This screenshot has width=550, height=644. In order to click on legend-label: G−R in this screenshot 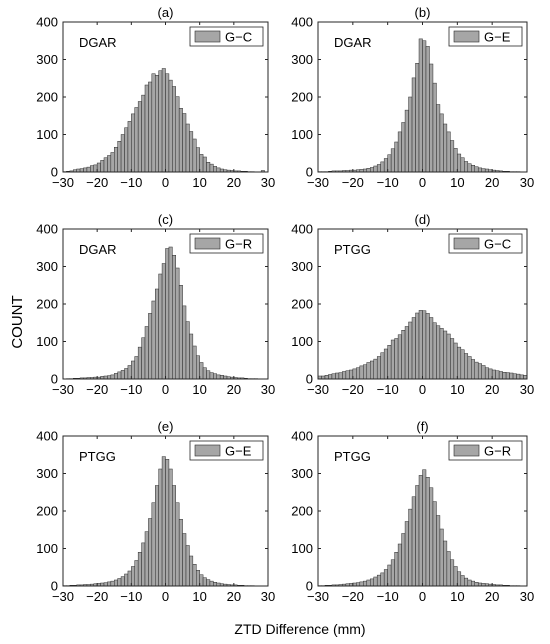, I will do `click(238, 244)`.